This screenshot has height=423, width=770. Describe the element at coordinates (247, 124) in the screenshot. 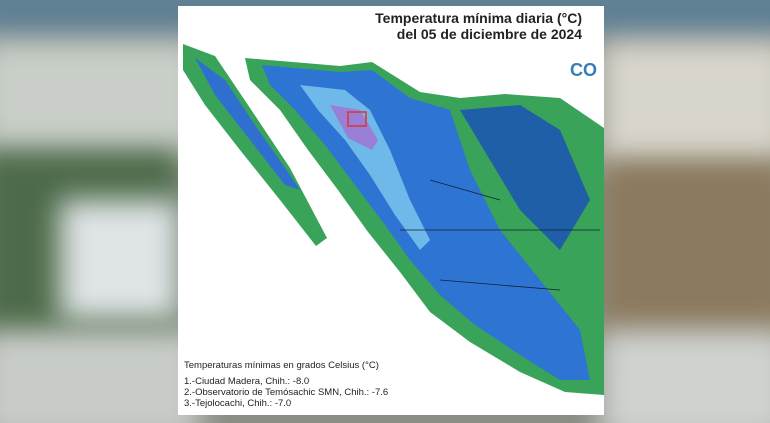

I see `baja-cold-zone` at that location.